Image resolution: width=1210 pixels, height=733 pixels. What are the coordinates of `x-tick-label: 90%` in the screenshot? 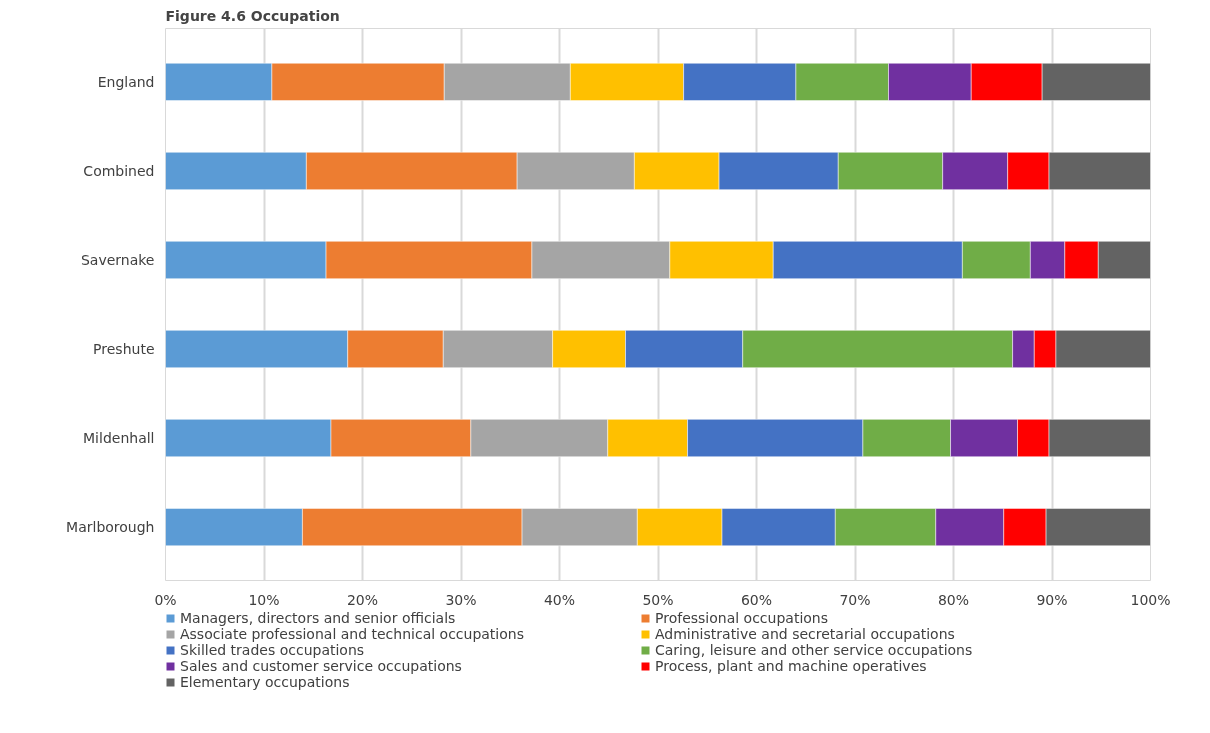 It's located at (1052, 599).